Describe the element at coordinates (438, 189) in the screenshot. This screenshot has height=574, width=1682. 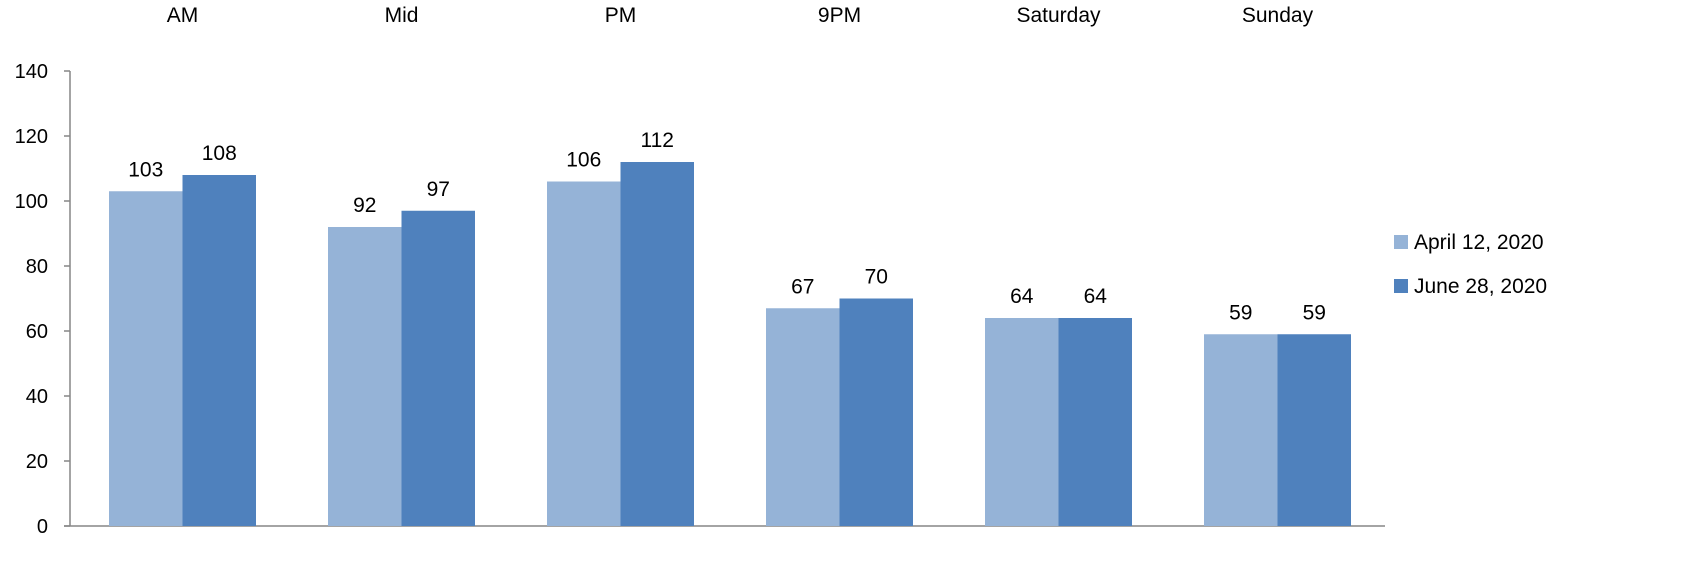
I see `data-label: 97` at that location.